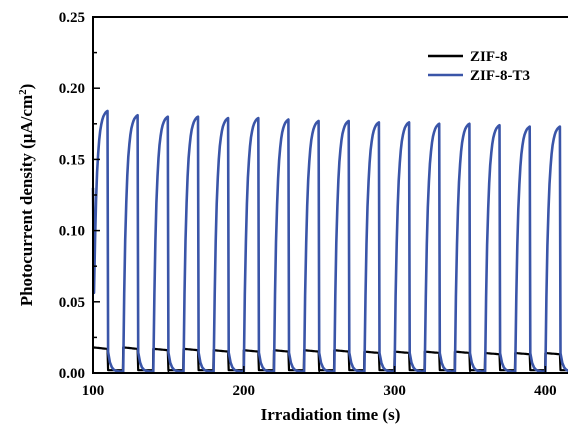 This screenshot has height=429, width=568. I want to click on x-tick-label: 100, so click(93, 391).